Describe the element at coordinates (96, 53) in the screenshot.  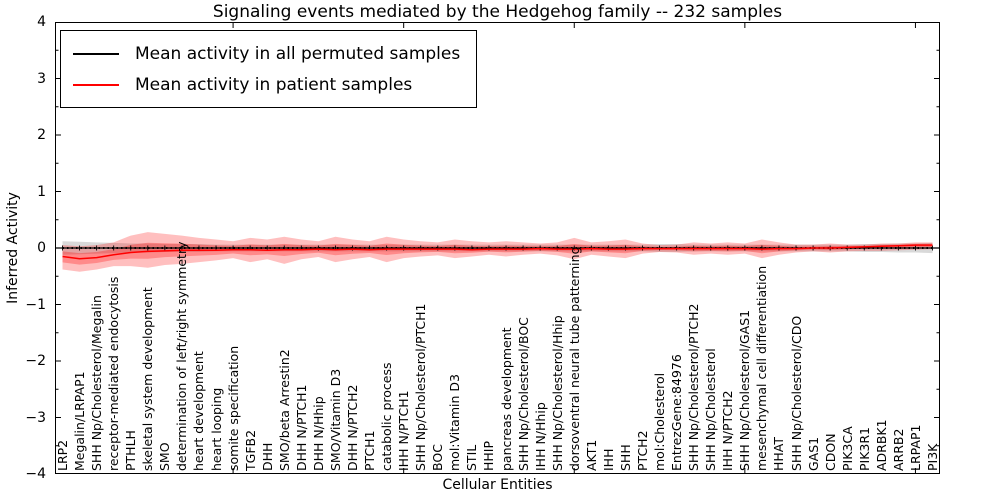
I see `permuted-line-swatch` at that location.